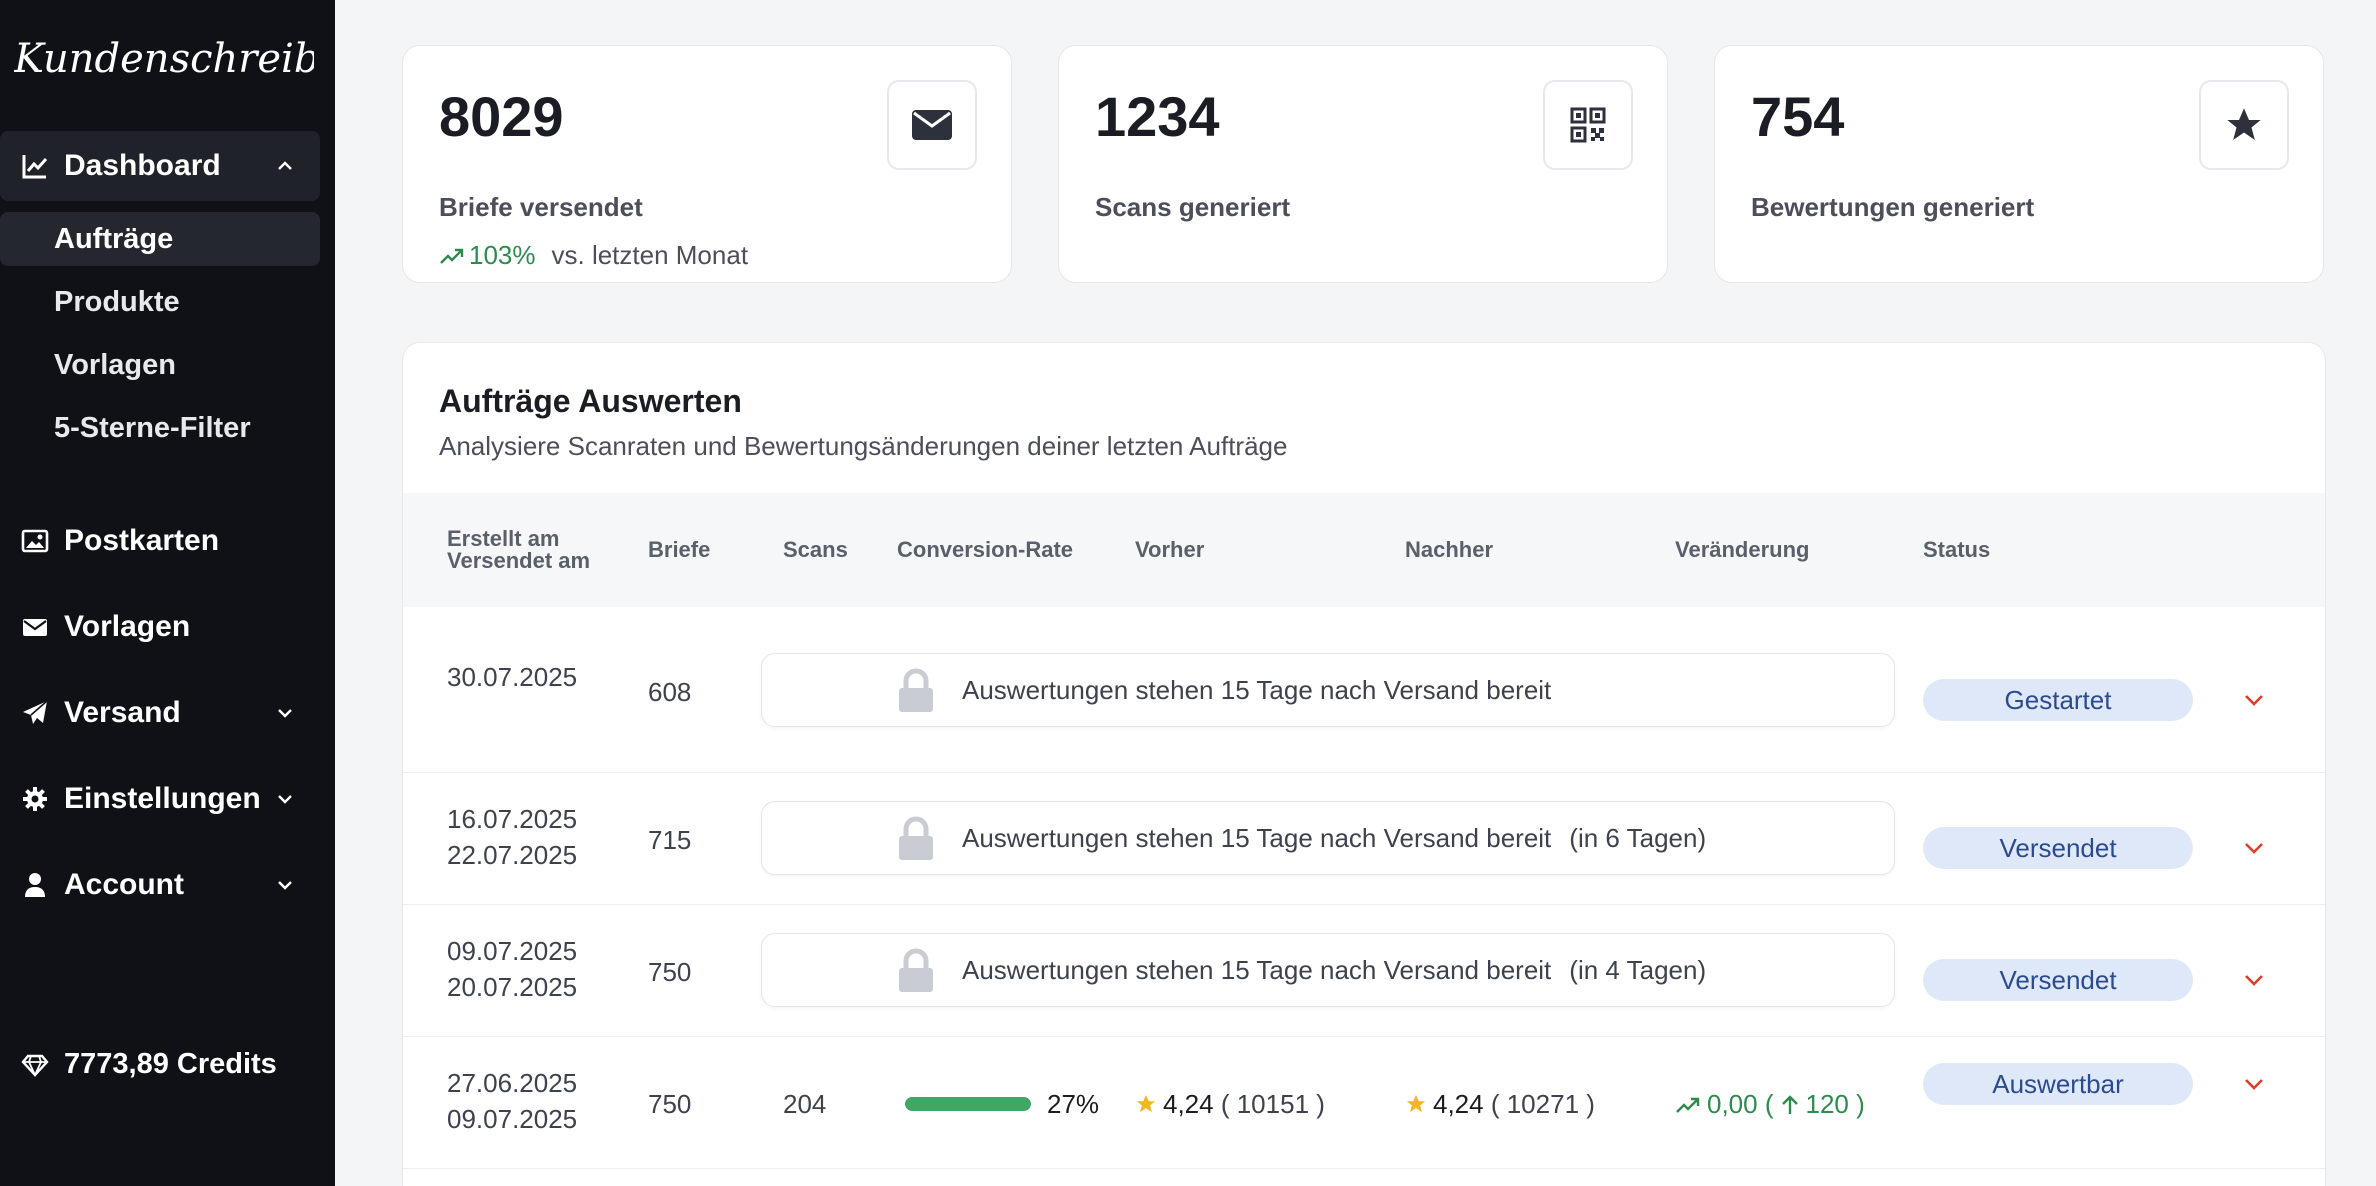  Describe the element at coordinates (285, 165) in the screenshot. I see `chevron-up-icon` at that location.